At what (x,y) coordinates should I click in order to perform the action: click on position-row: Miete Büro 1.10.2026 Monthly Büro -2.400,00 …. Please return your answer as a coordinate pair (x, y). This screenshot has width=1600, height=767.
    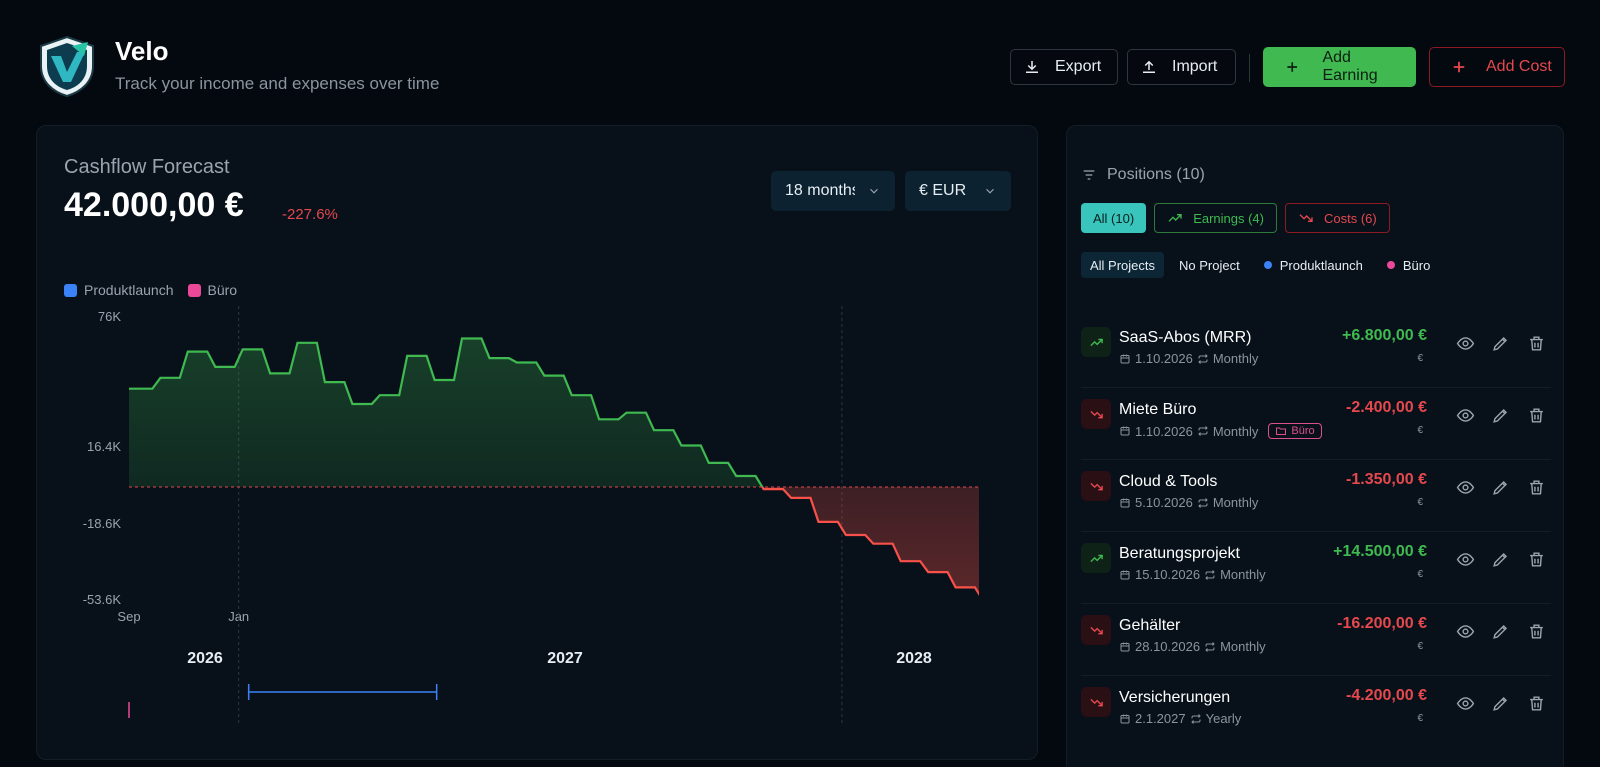
    Looking at the image, I should click on (1316, 424).